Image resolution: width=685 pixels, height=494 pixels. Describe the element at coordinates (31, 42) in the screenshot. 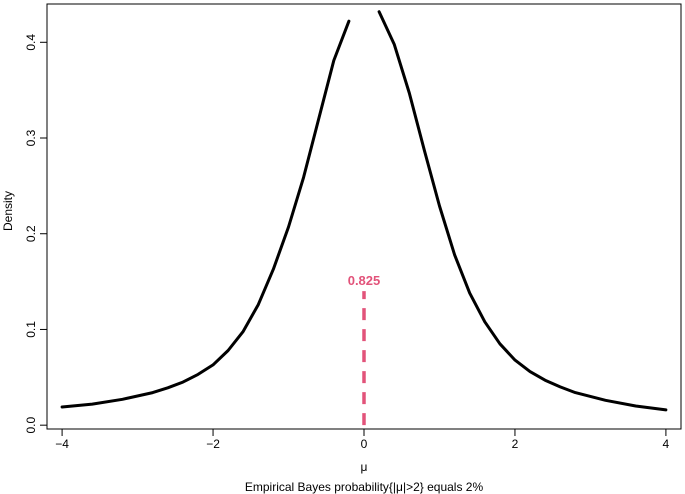

I see `y-tick-label: 0.4` at that location.